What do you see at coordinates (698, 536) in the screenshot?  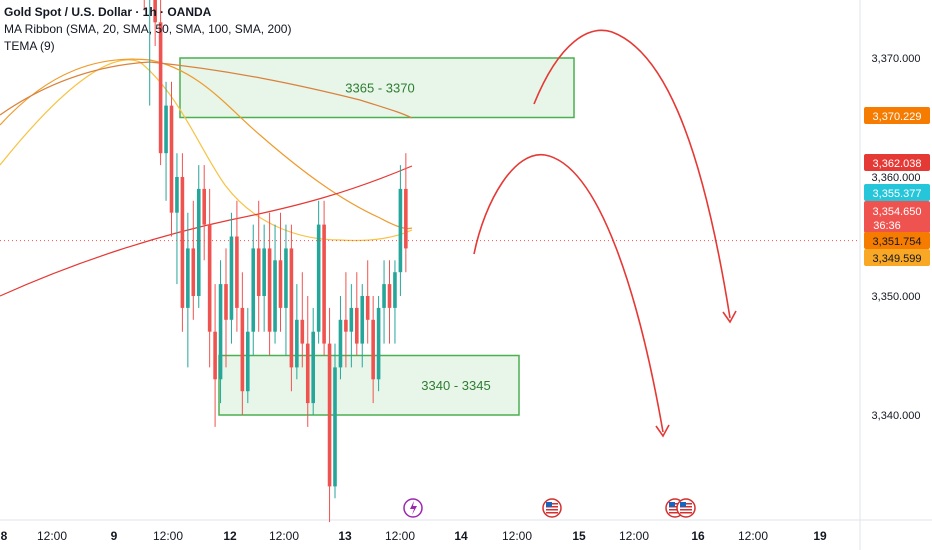 I see `time-tick-label: 16` at bounding box center [698, 536].